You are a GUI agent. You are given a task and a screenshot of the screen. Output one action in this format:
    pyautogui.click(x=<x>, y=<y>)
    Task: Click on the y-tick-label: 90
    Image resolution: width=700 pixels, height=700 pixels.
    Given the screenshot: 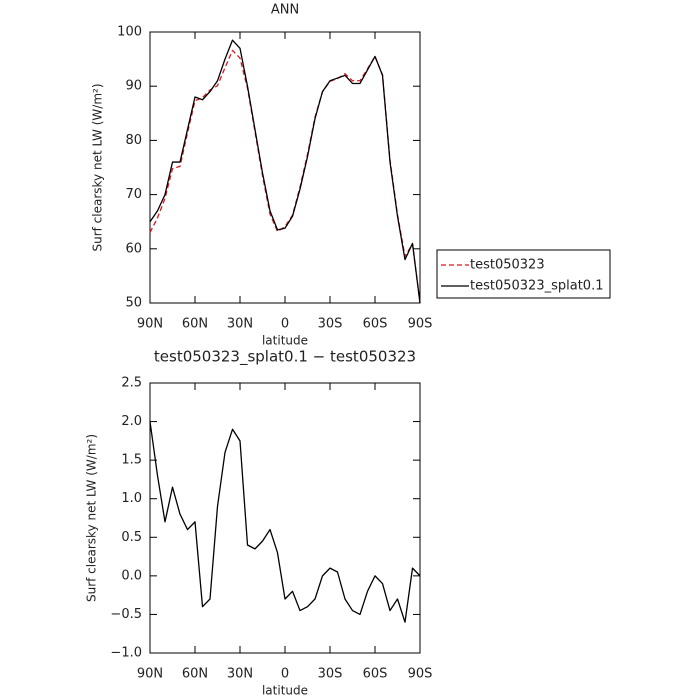 What is the action you would take?
    pyautogui.click(x=133, y=86)
    